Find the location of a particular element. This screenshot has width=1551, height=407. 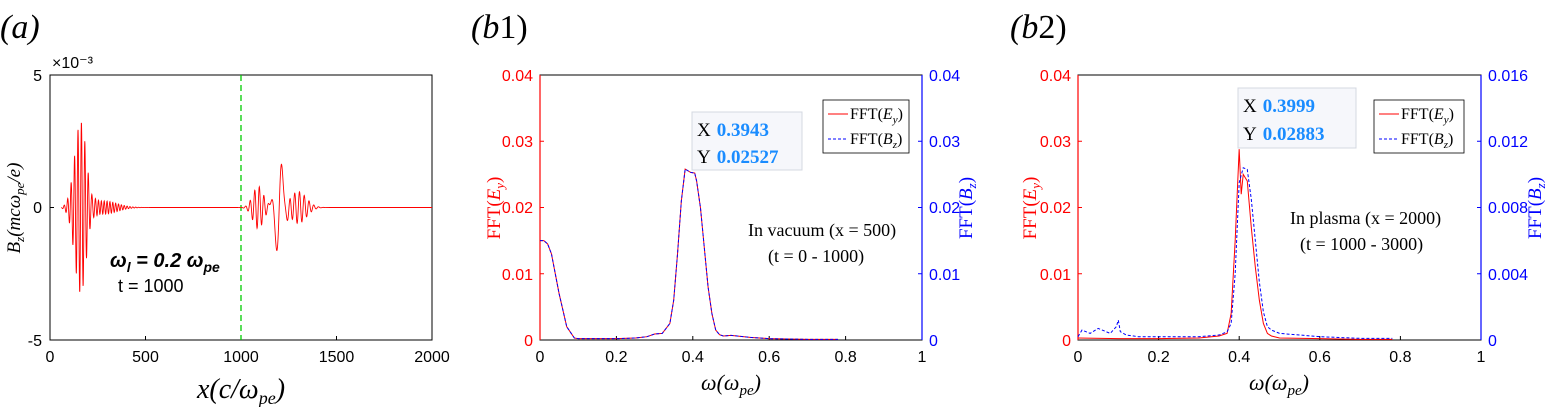

panel-b1-ytick-right: 0.01 is located at coordinates (944, 275).